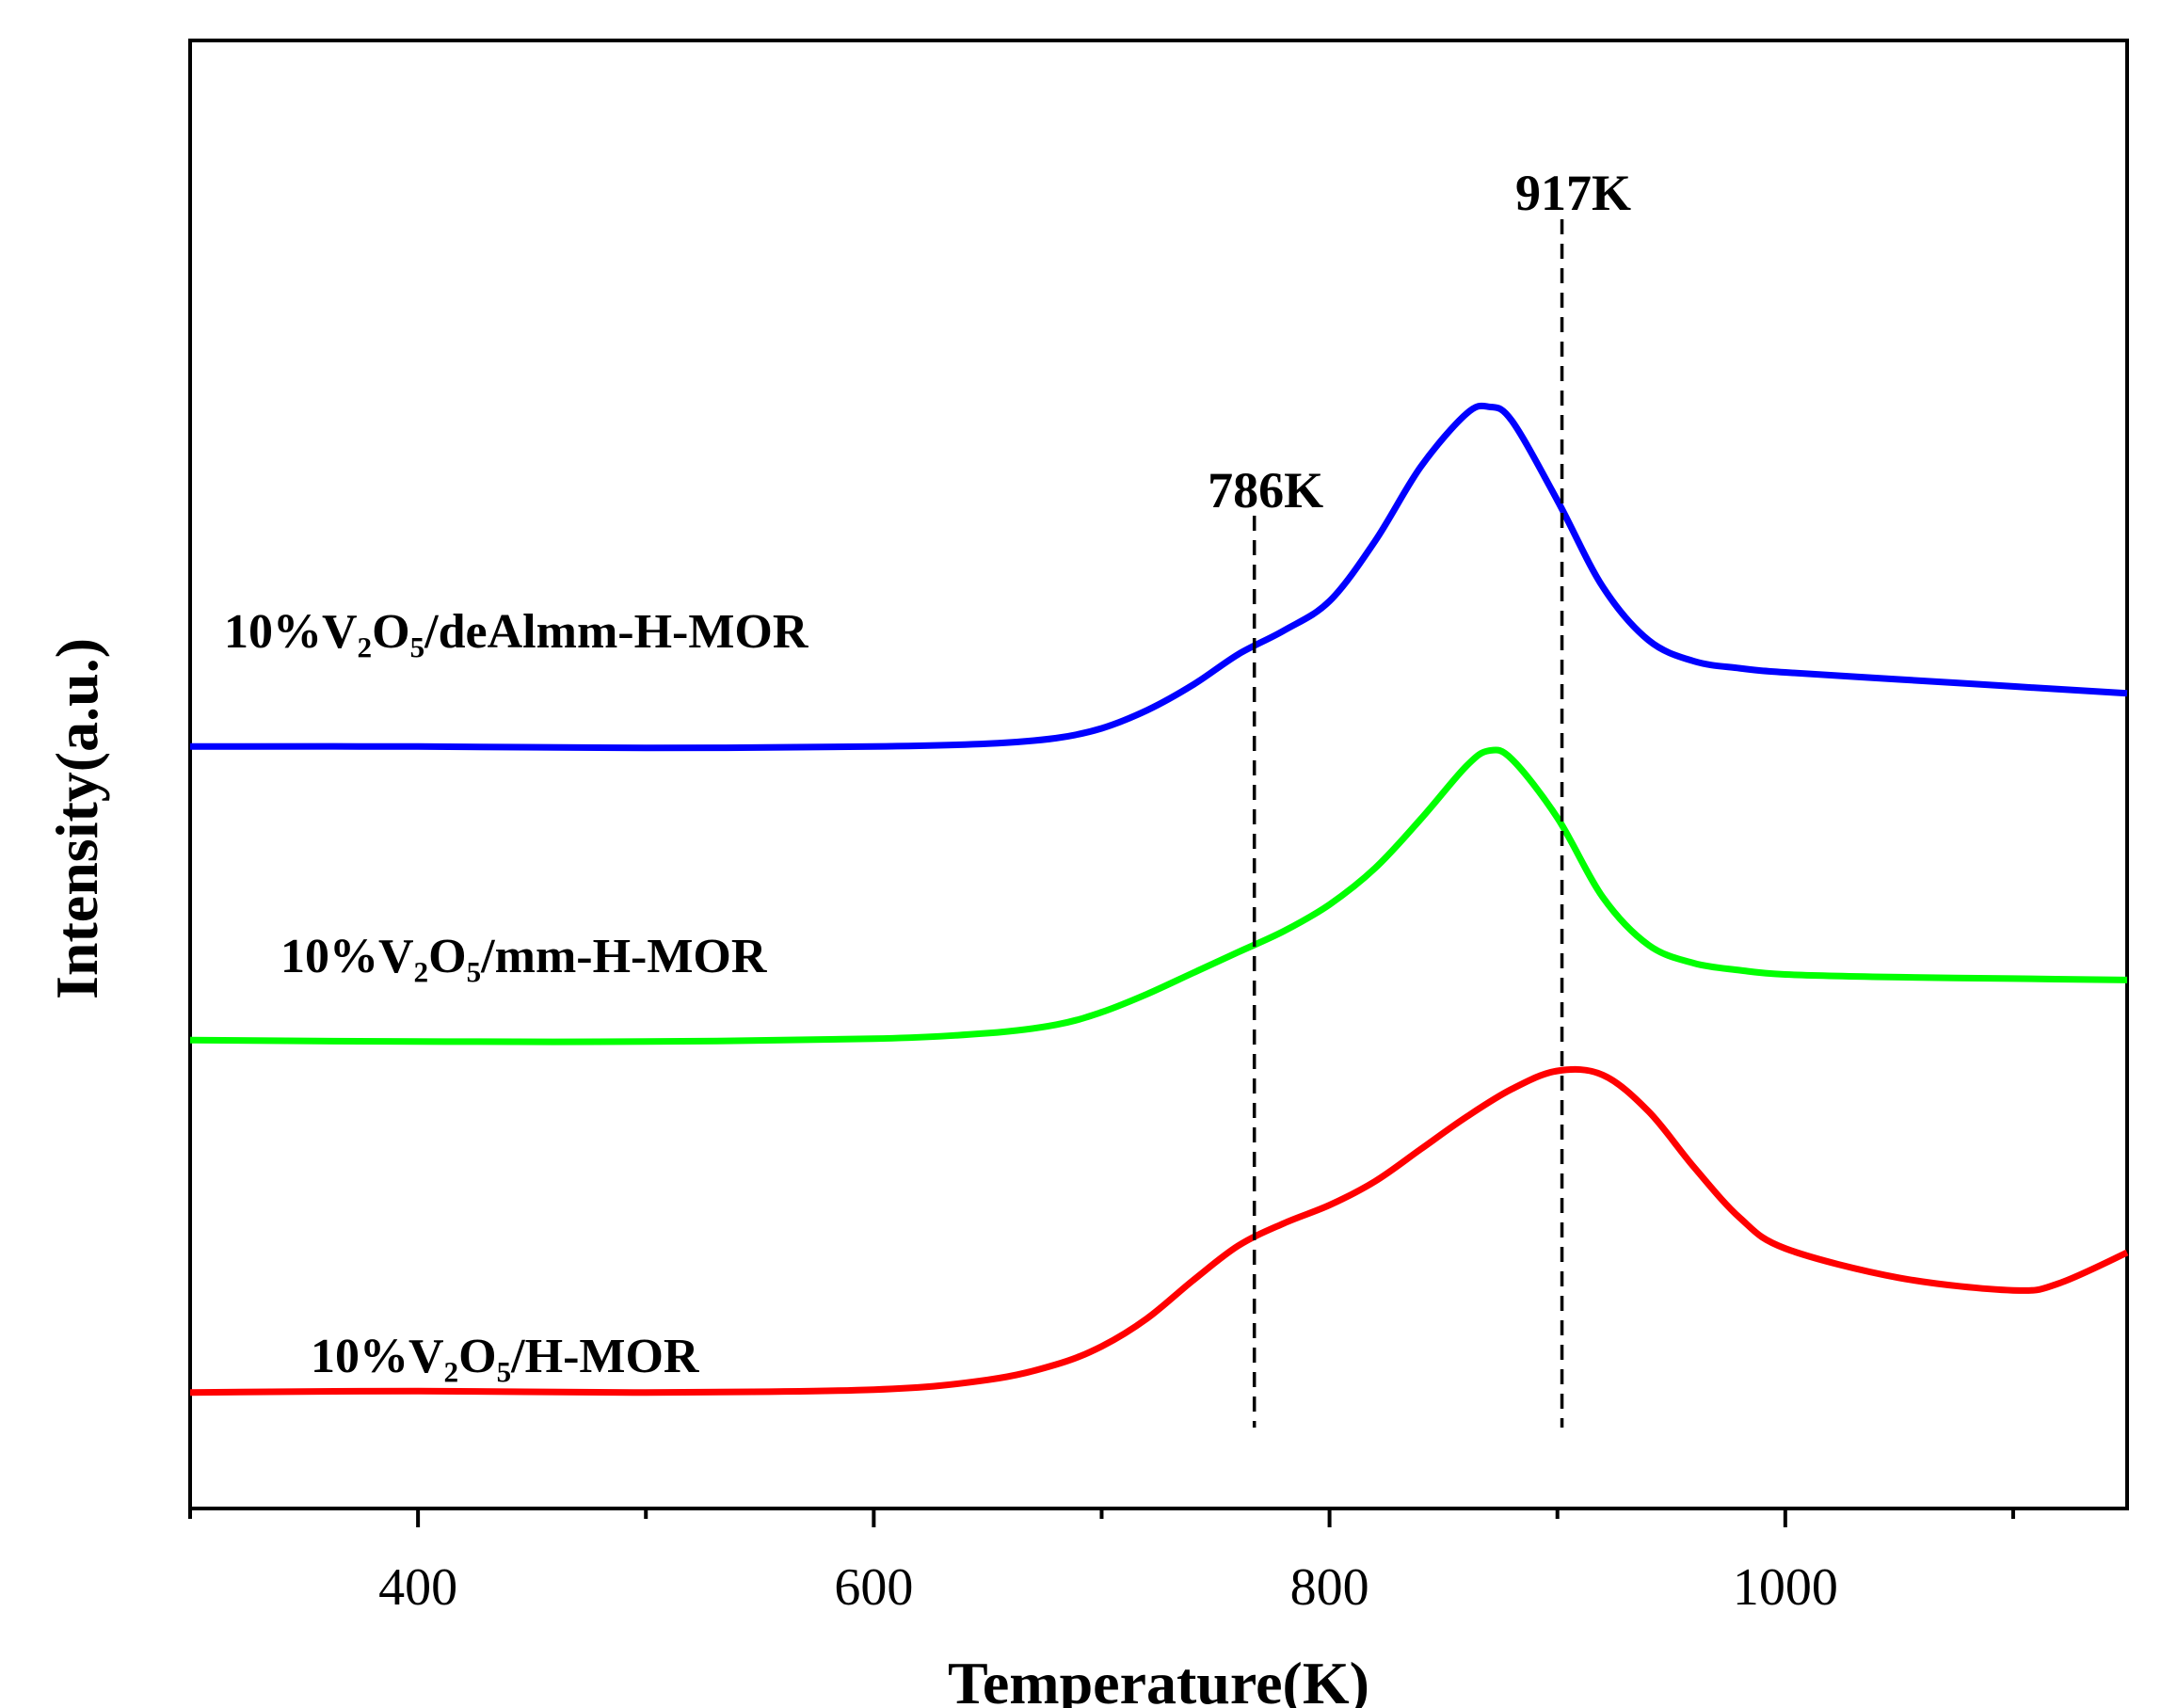  What do you see at coordinates (524, 956) in the screenshot?
I see `series-label-mm: 10%V₂O₅/mm-H-MOR` at bounding box center [524, 956].